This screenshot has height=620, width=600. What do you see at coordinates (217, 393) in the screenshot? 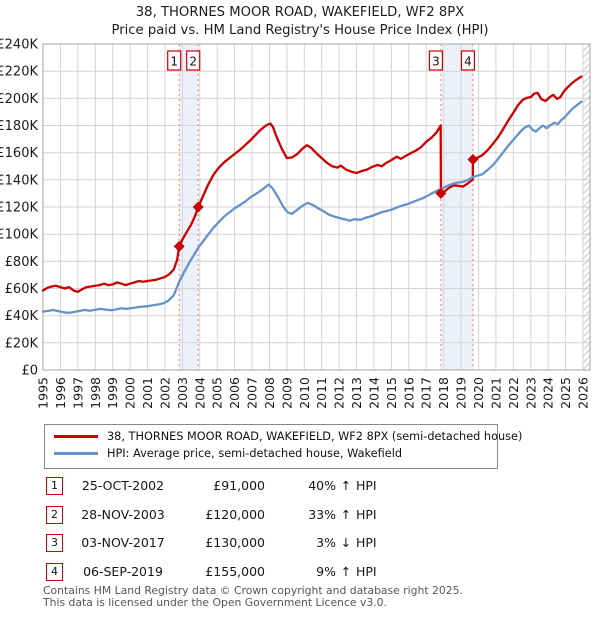
I see `x-tick-label: 2005` at bounding box center [217, 393].